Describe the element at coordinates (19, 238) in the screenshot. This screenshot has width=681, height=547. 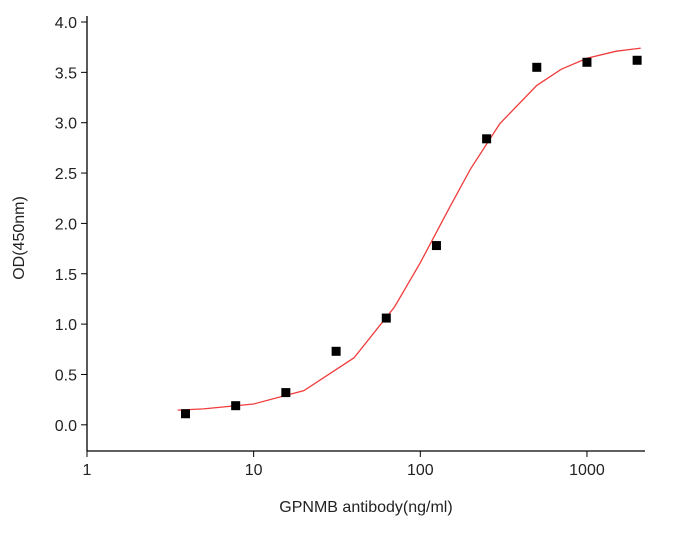
I see `y-axis-label: OD(450nm)` at that location.